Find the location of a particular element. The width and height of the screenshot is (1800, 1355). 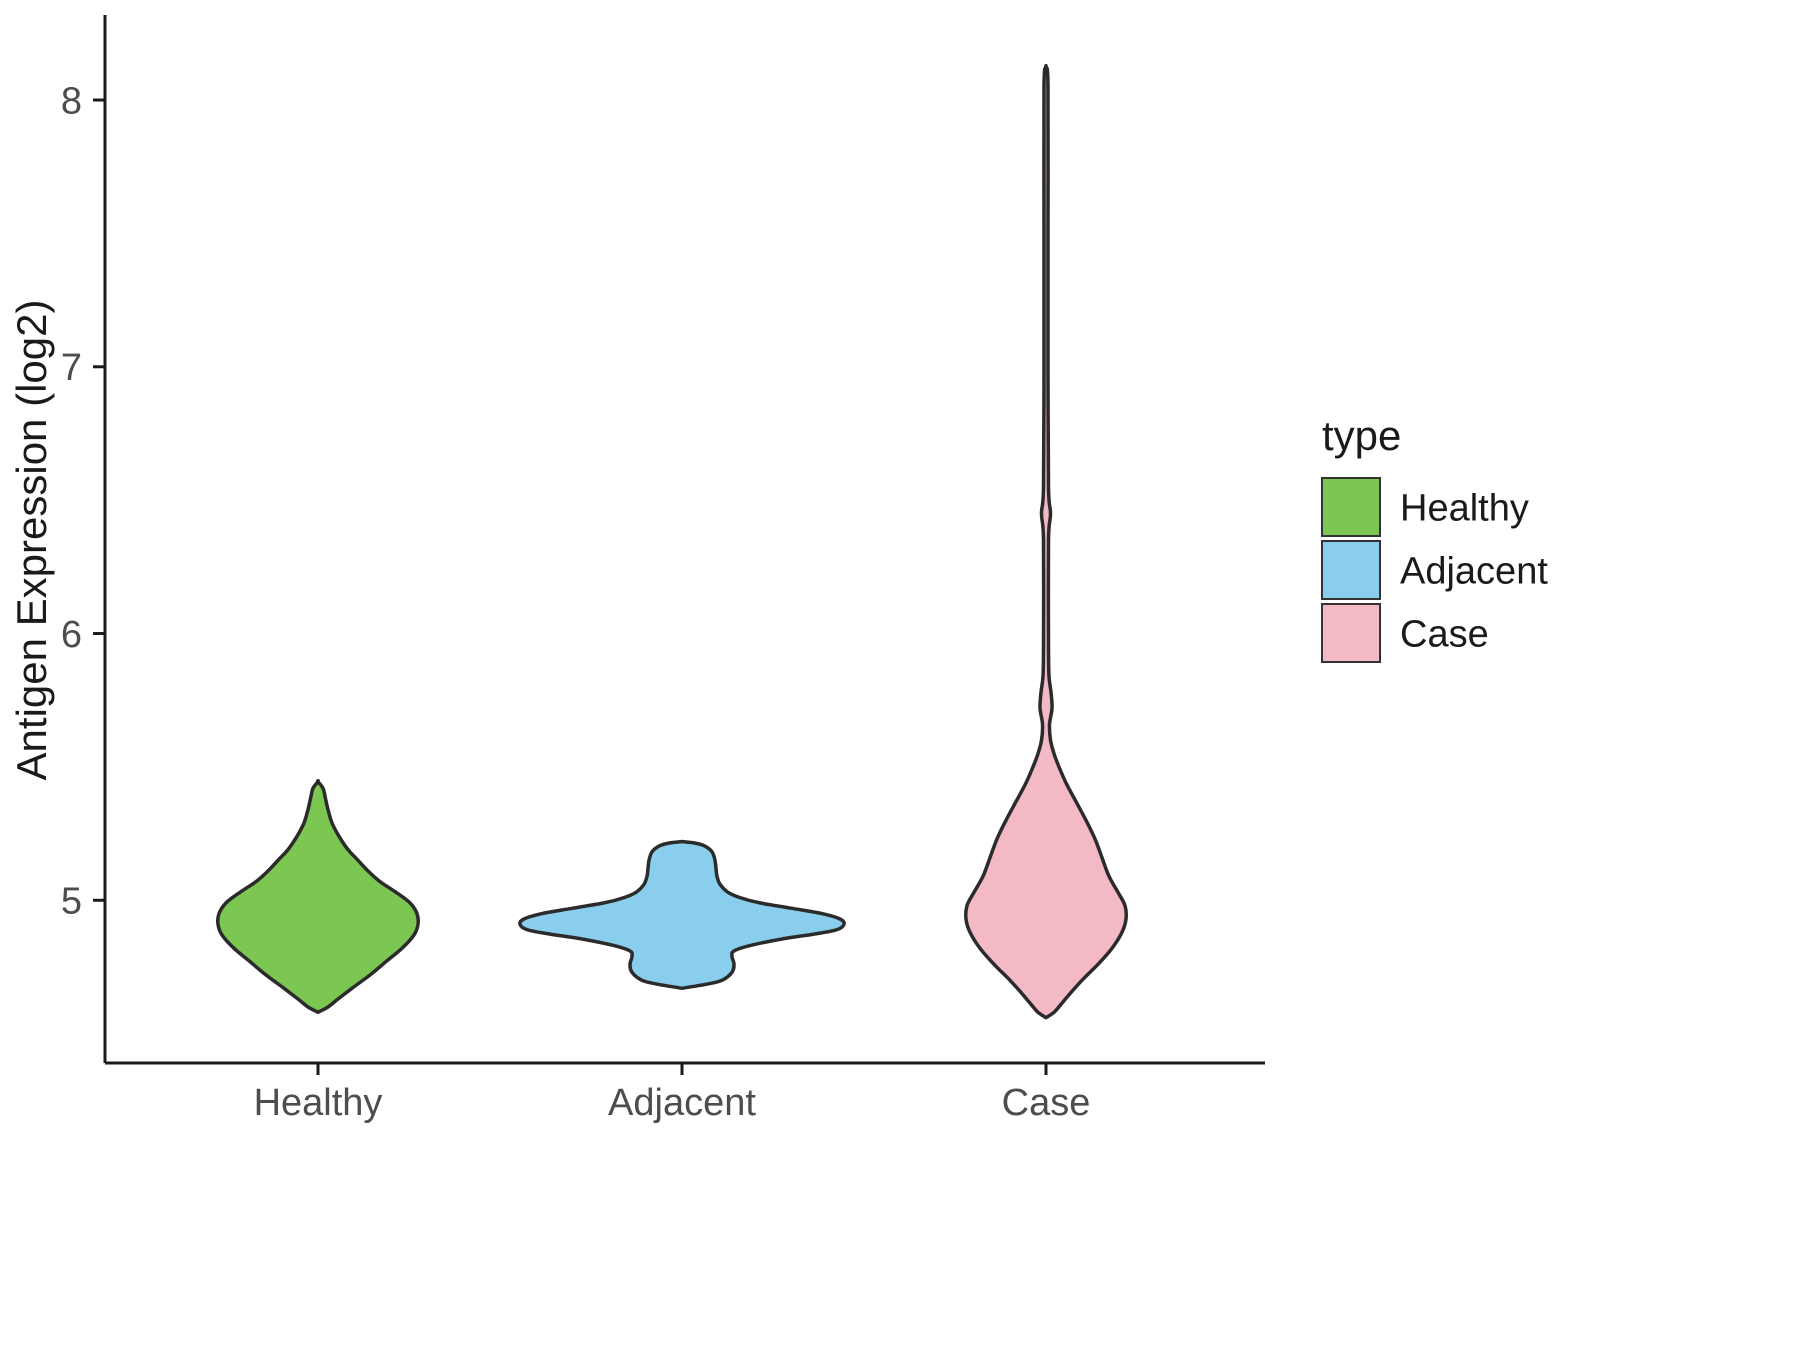

legend-label-adjacent: Adjacent is located at coordinates (1474, 571).